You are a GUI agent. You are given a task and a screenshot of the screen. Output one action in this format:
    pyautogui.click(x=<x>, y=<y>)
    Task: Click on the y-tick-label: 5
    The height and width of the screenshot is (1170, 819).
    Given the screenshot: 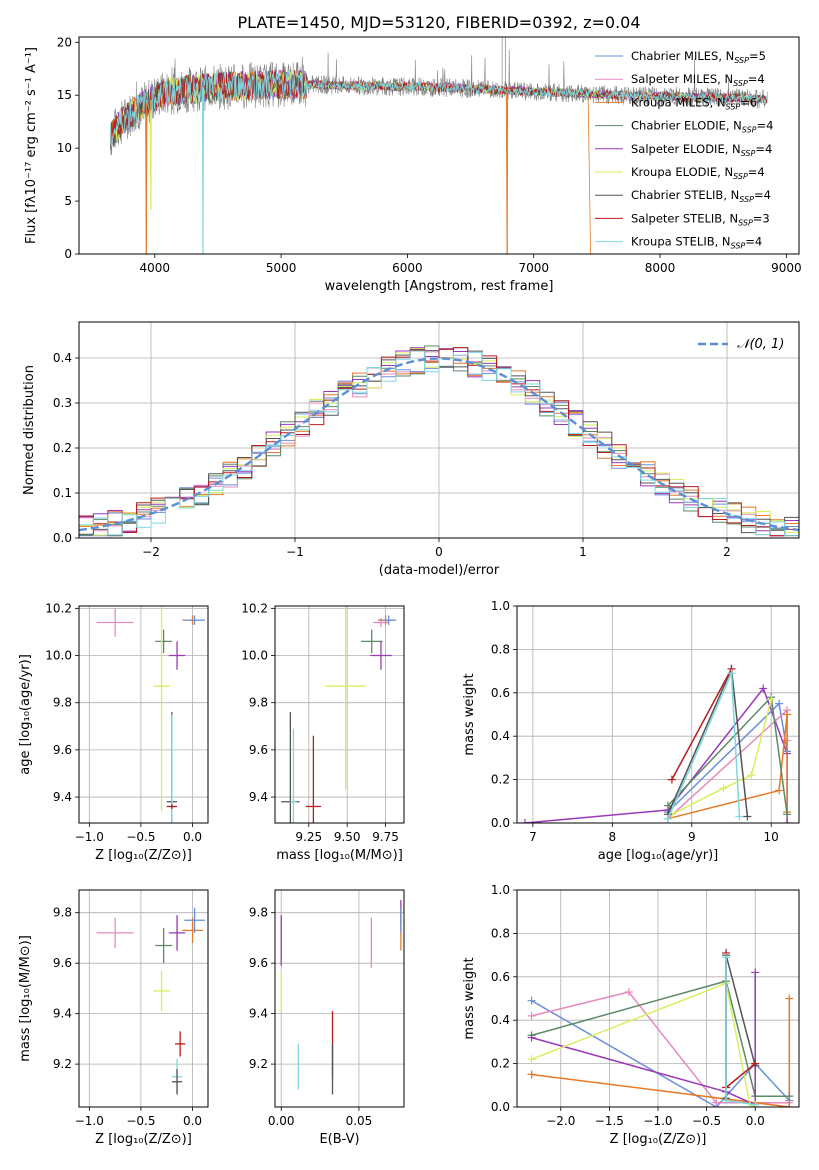 What is the action you would take?
    pyautogui.click(x=68, y=201)
    